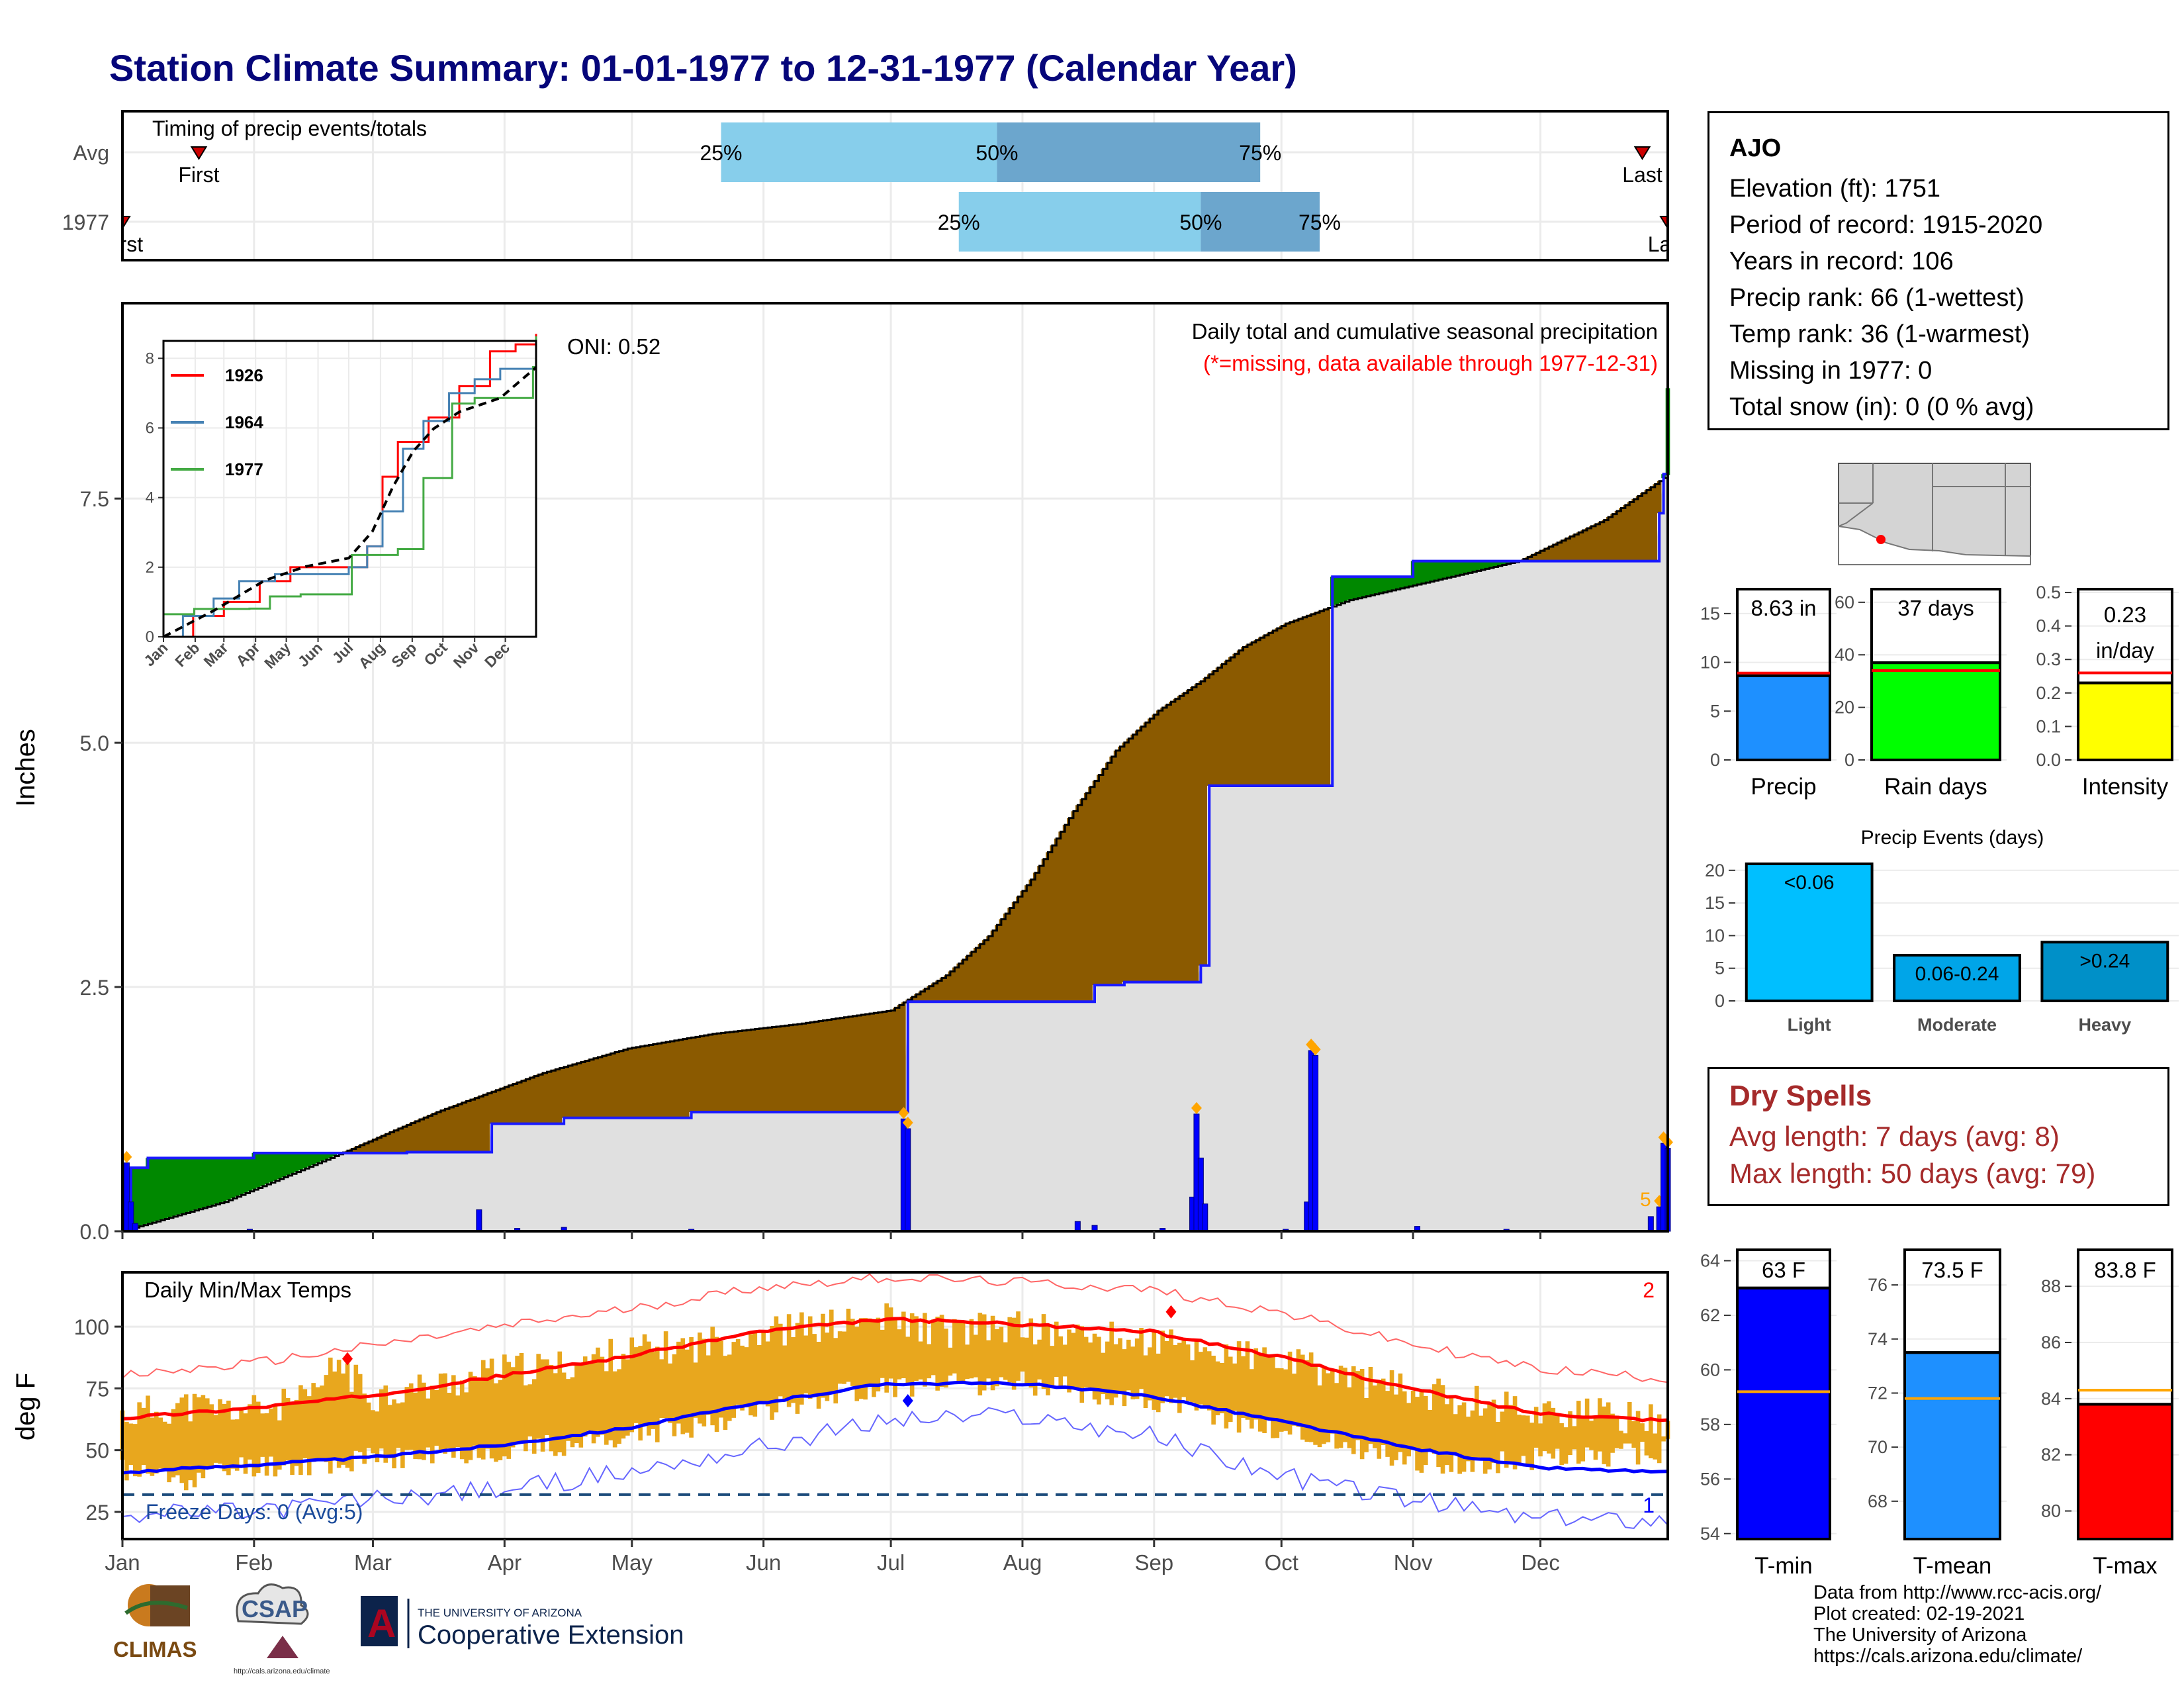 This screenshot has width=2184, height=1688. What do you see at coordinates (1783, 1566) in the screenshot?
I see `tmin-category-label: T-min` at bounding box center [1783, 1566].